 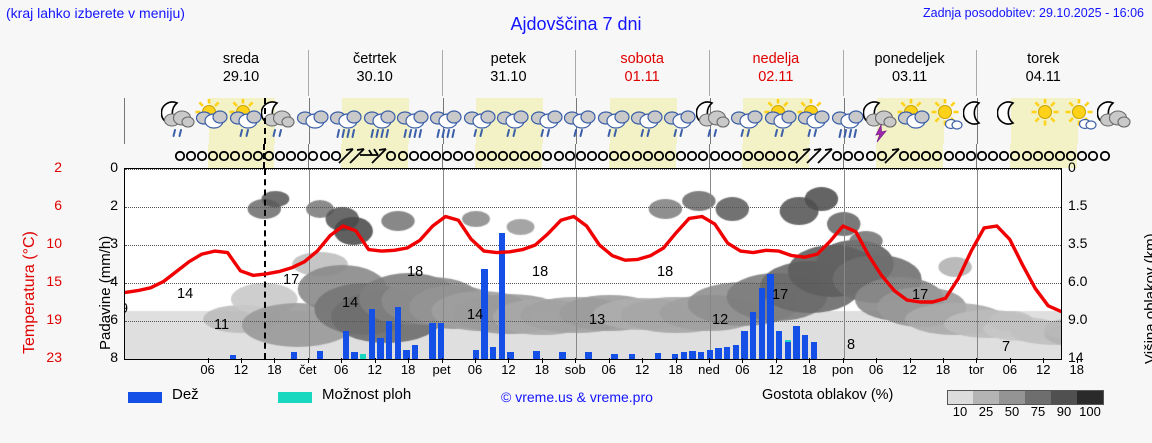 I want to click on day-name: nedelja, so click(x=776, y=59).